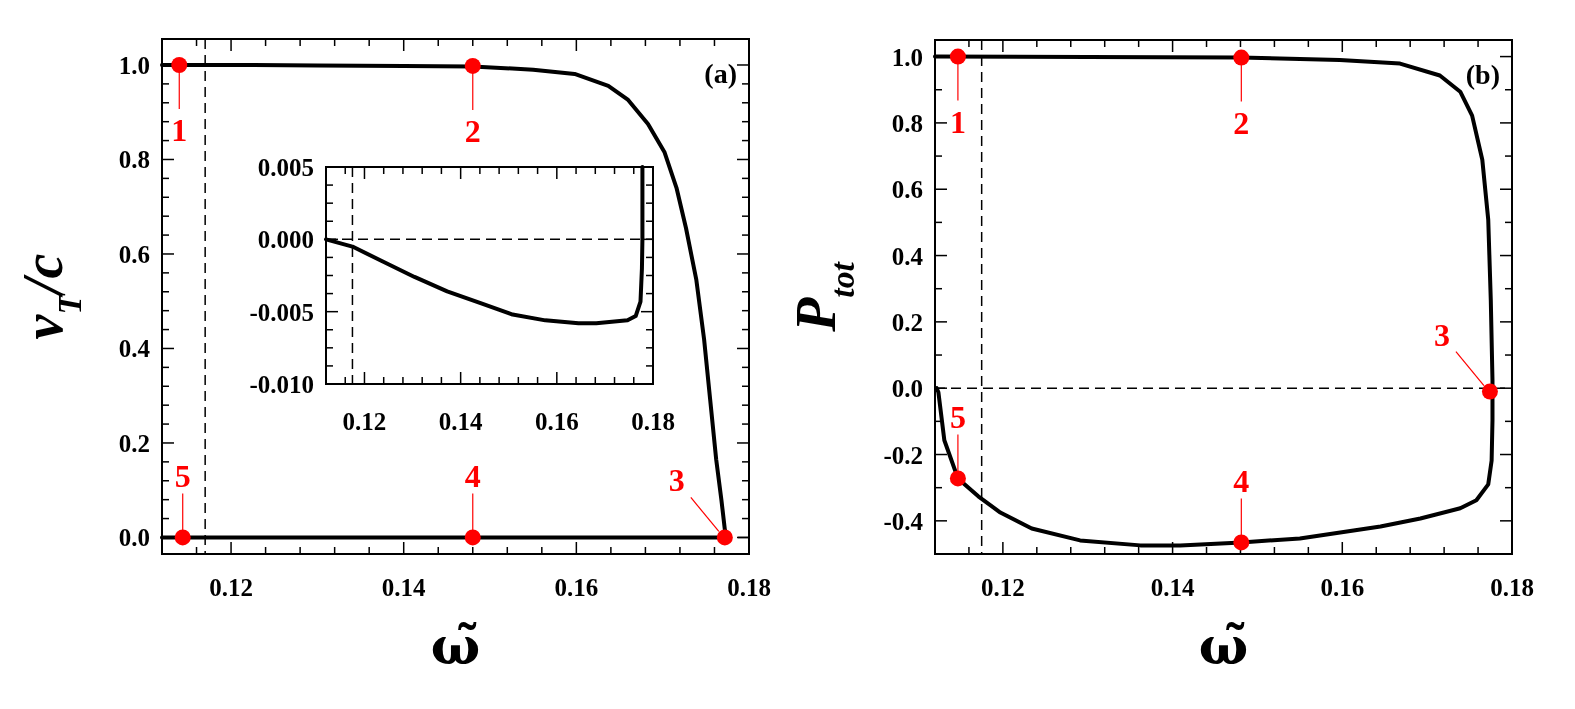 The width and height of the screenshot is (1575, 709). What do you see at coordinates (1482, 74) in the screenshot?
I see `annotation: (b)` at bounding box center [1482, 74].